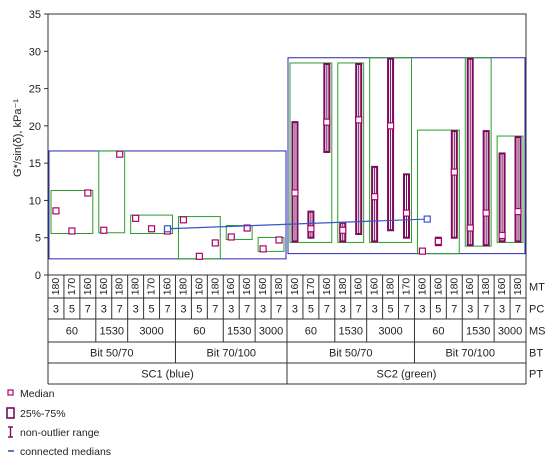 The height and width of the screenshot is (466, 550). I want to click on y-axis-label: G*/sin(δ), kPa⁻¹, so click(18, 138).